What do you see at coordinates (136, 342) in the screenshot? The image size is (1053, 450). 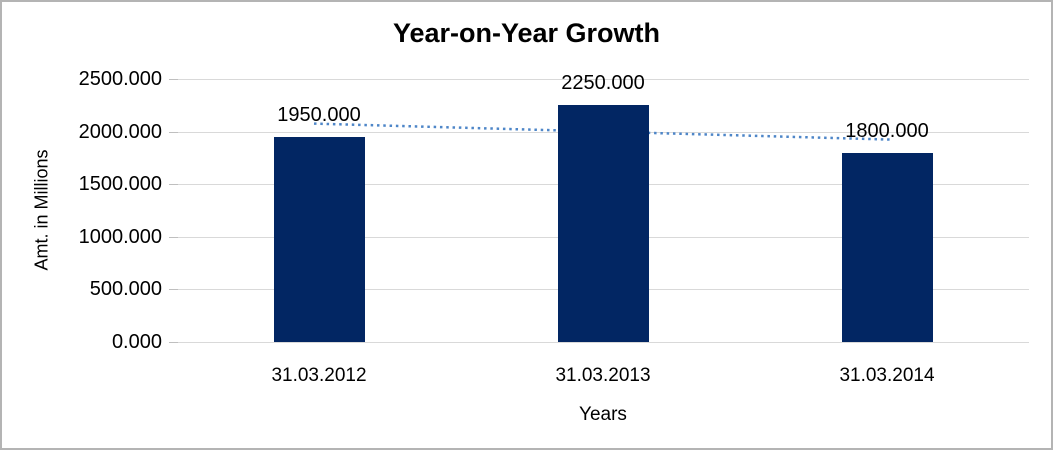 I see `y-tick-label: 0.000` at bounding box center [136, 342].